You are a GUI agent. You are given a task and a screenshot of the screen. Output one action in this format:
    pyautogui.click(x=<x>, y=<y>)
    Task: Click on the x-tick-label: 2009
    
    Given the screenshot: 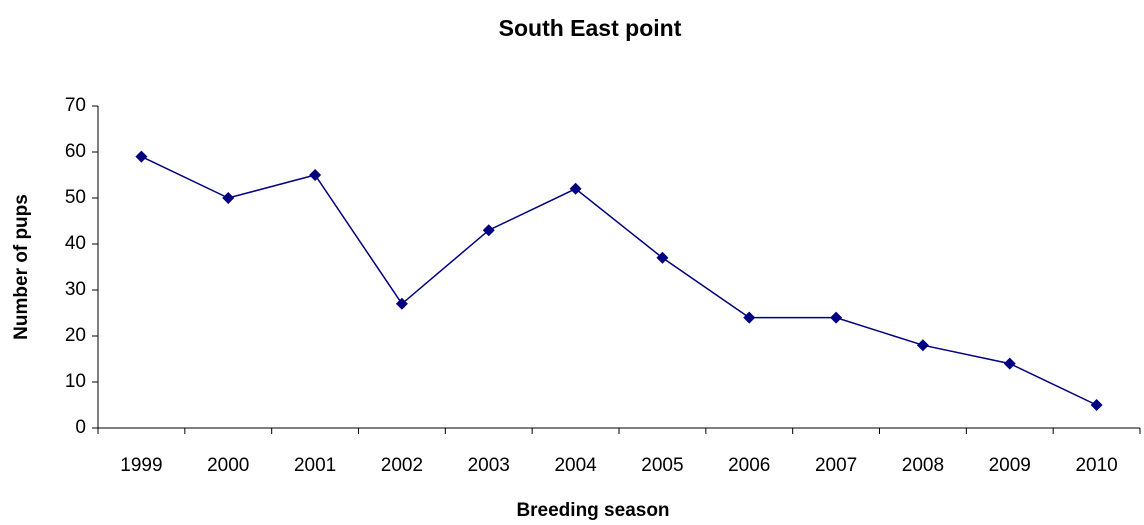 What is the action you would take?
    pyautogui.click(x=1010, y=465)
    